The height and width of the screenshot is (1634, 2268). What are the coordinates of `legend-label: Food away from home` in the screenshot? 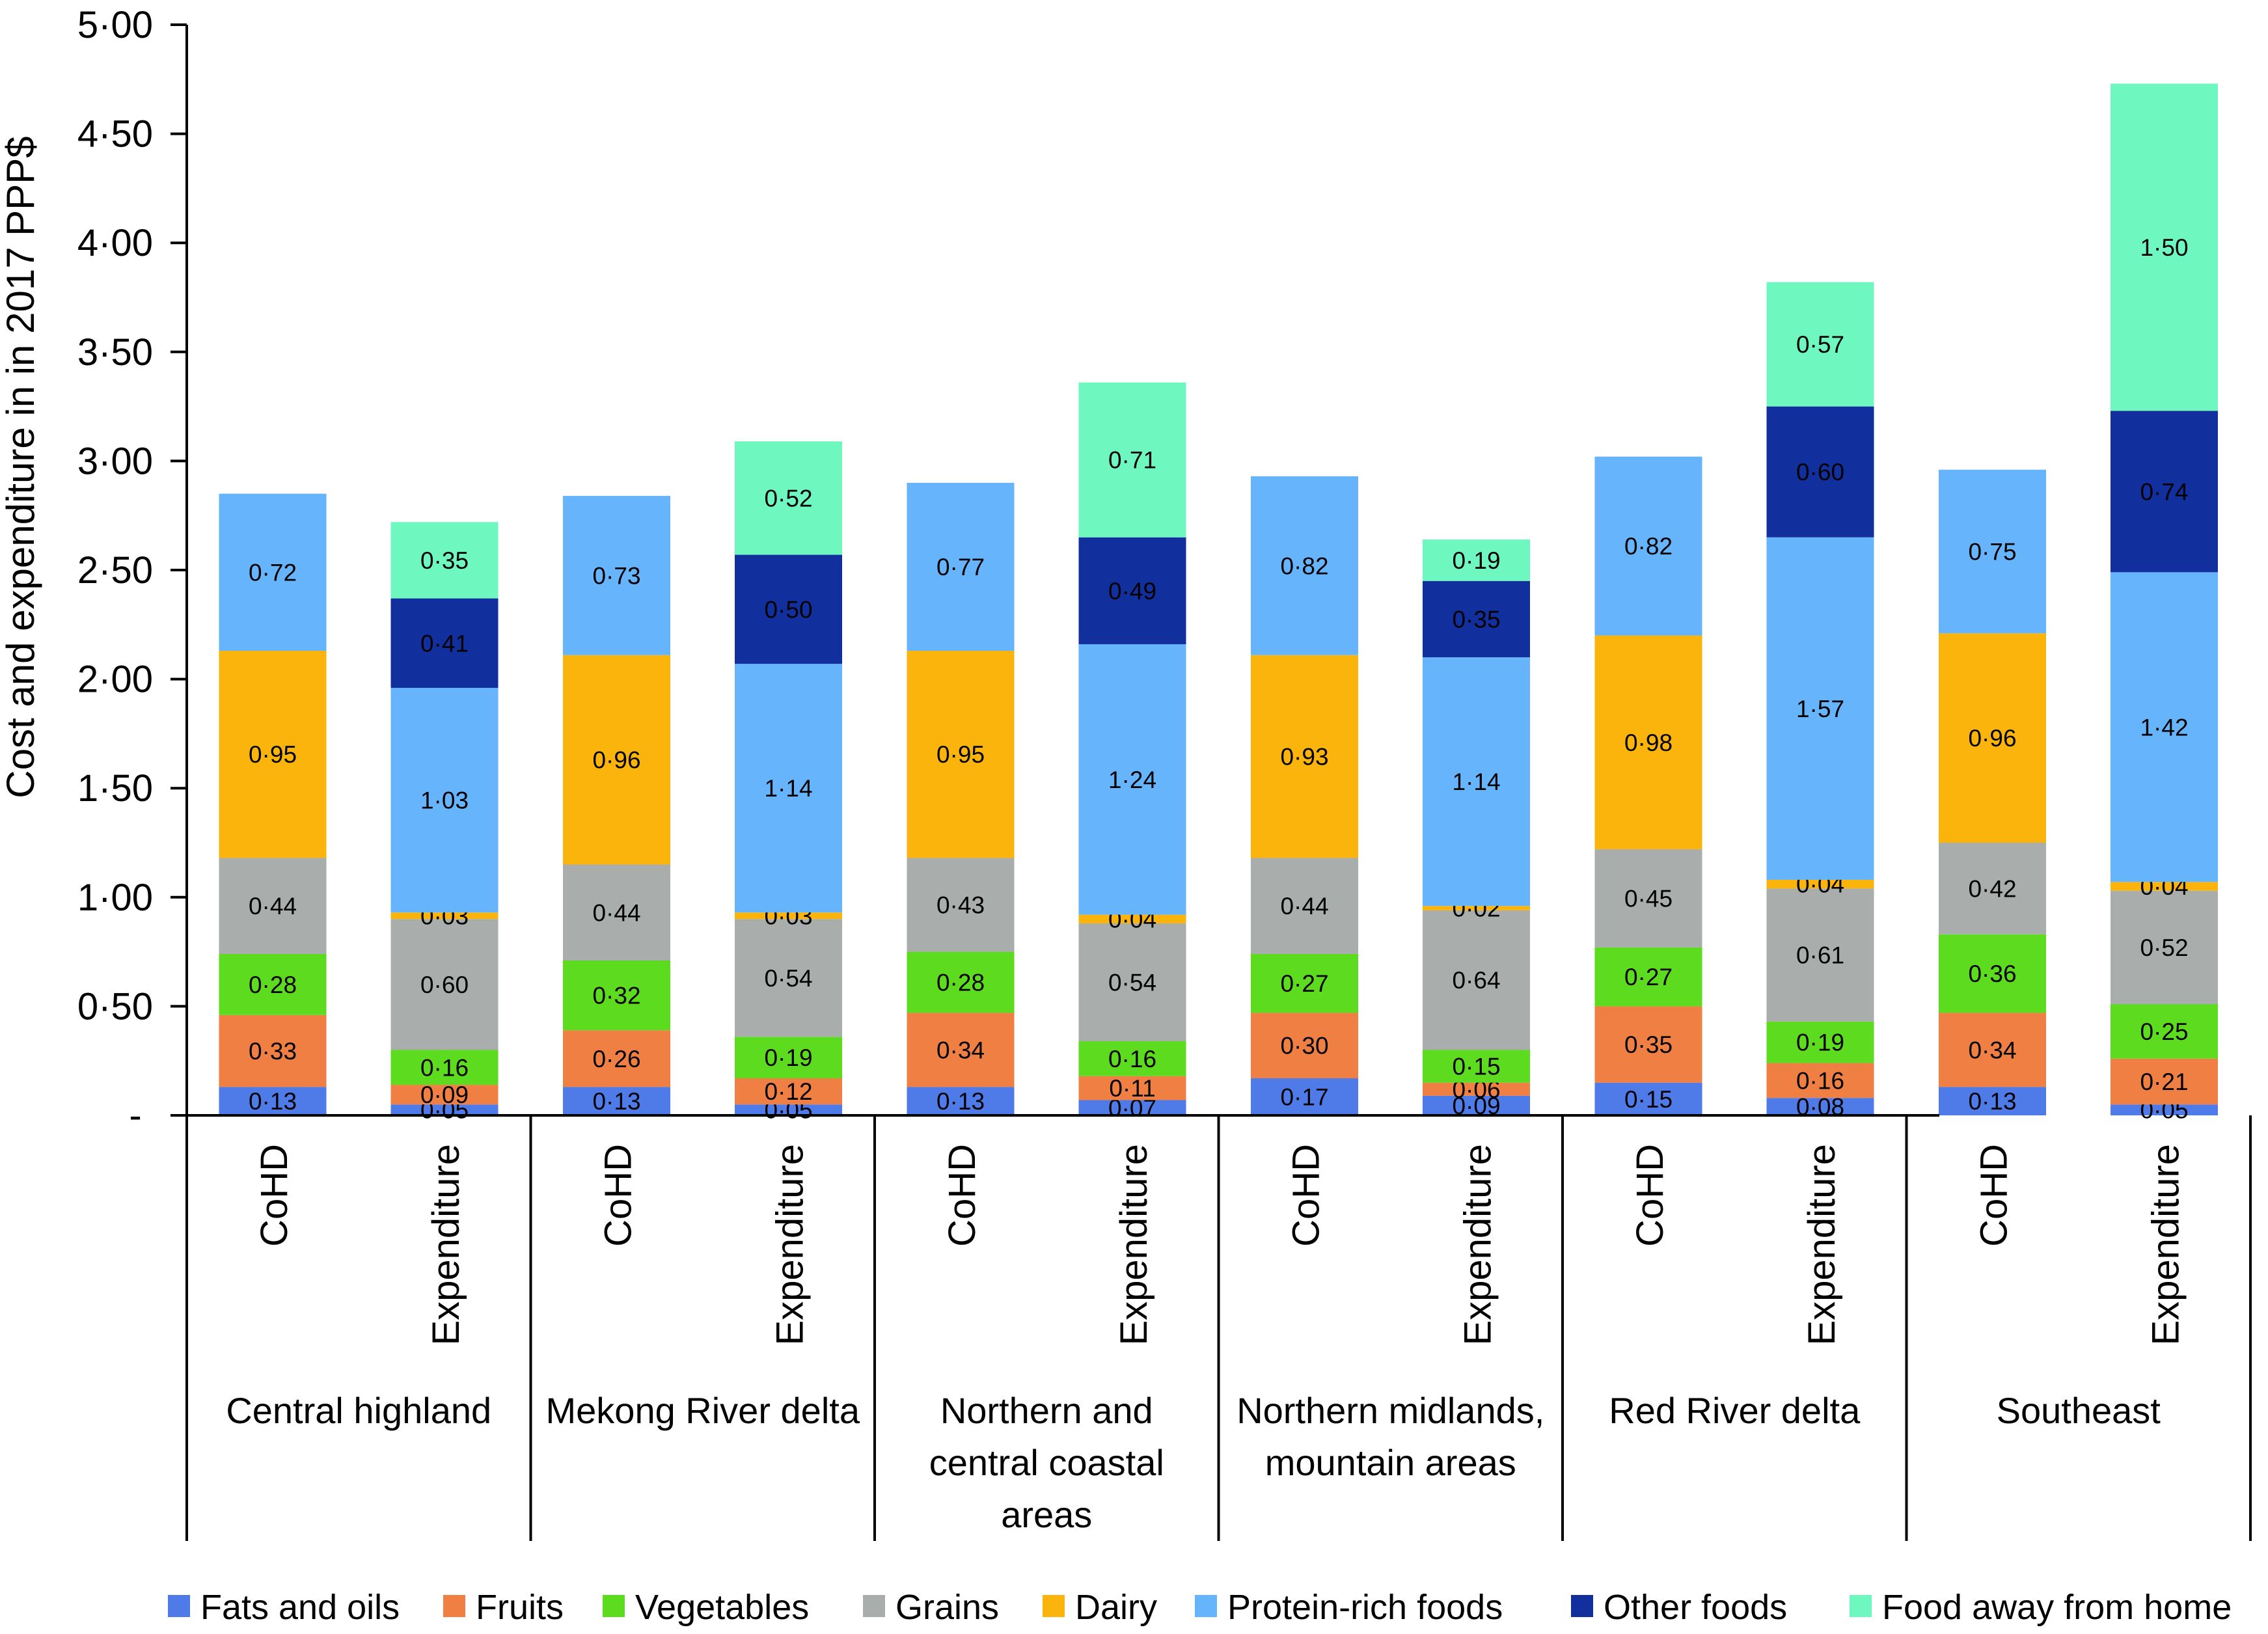 It's located at (2057, 1607).